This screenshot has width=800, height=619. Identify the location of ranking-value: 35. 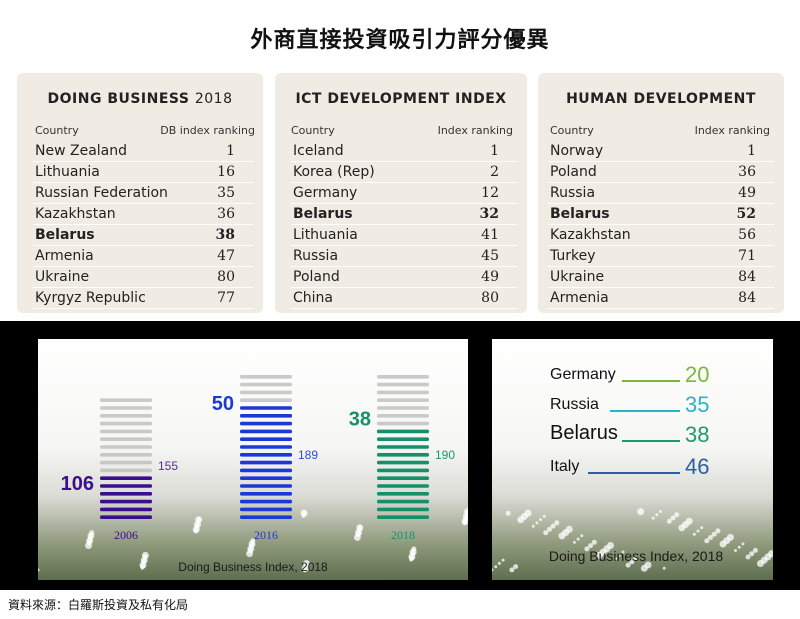
(226, 193).